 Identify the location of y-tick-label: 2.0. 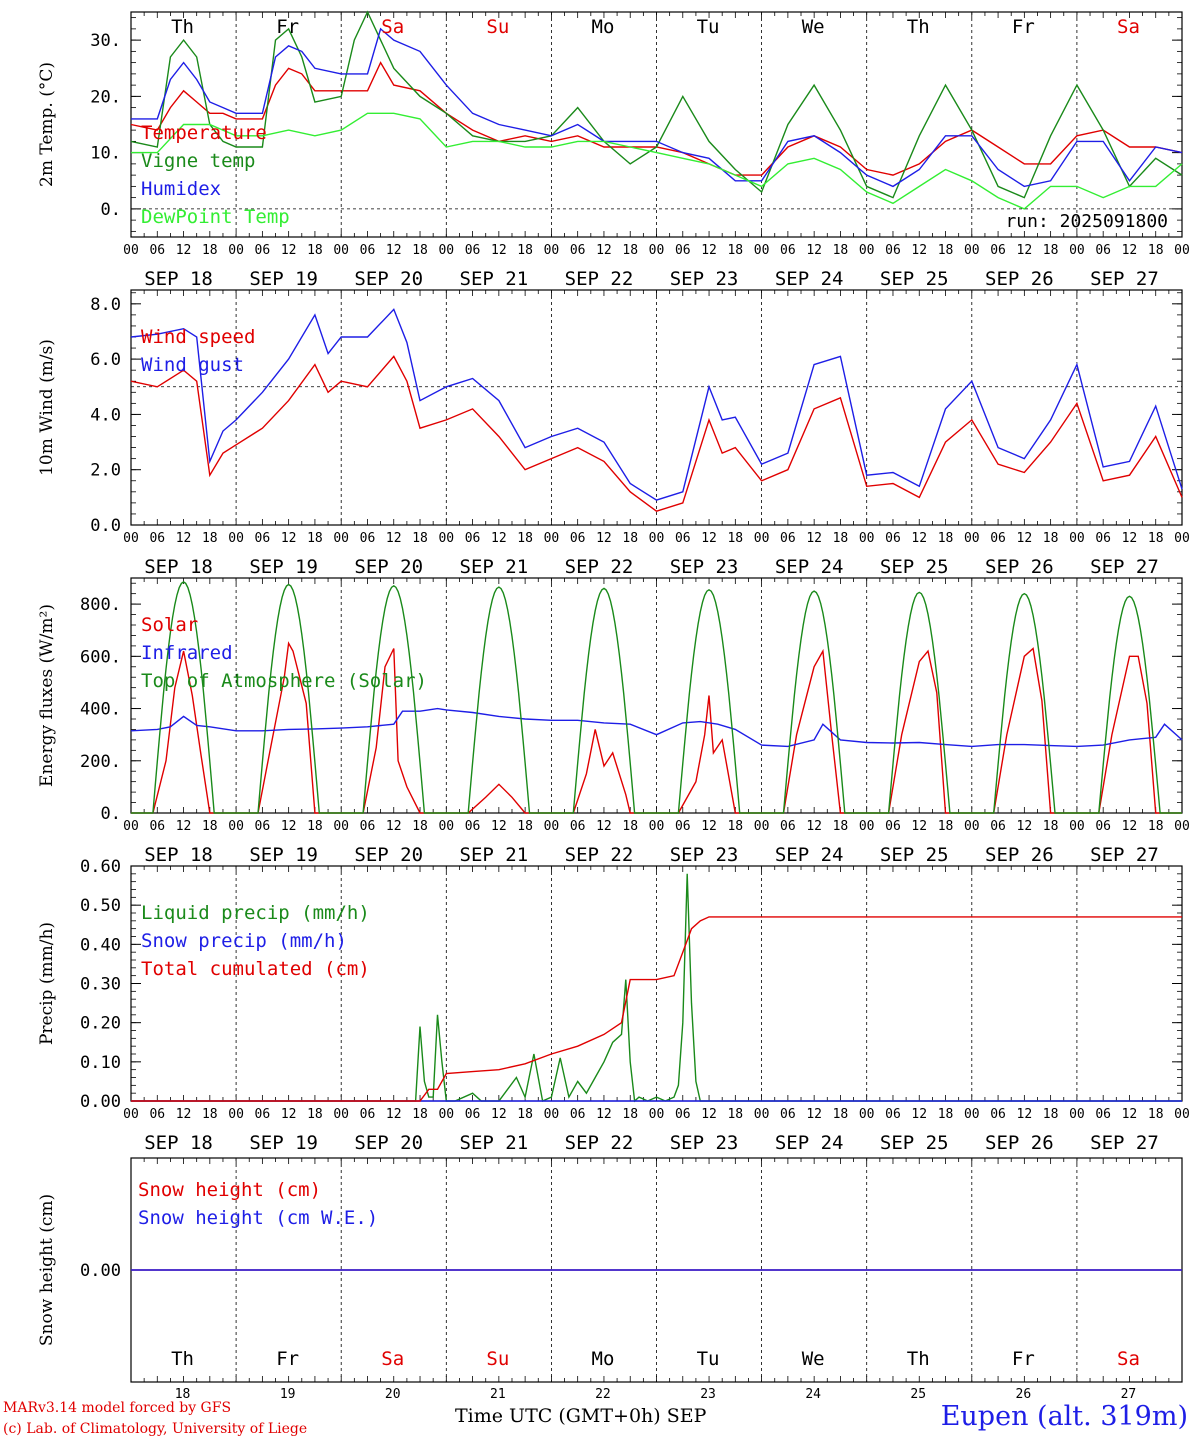
(105, 471).